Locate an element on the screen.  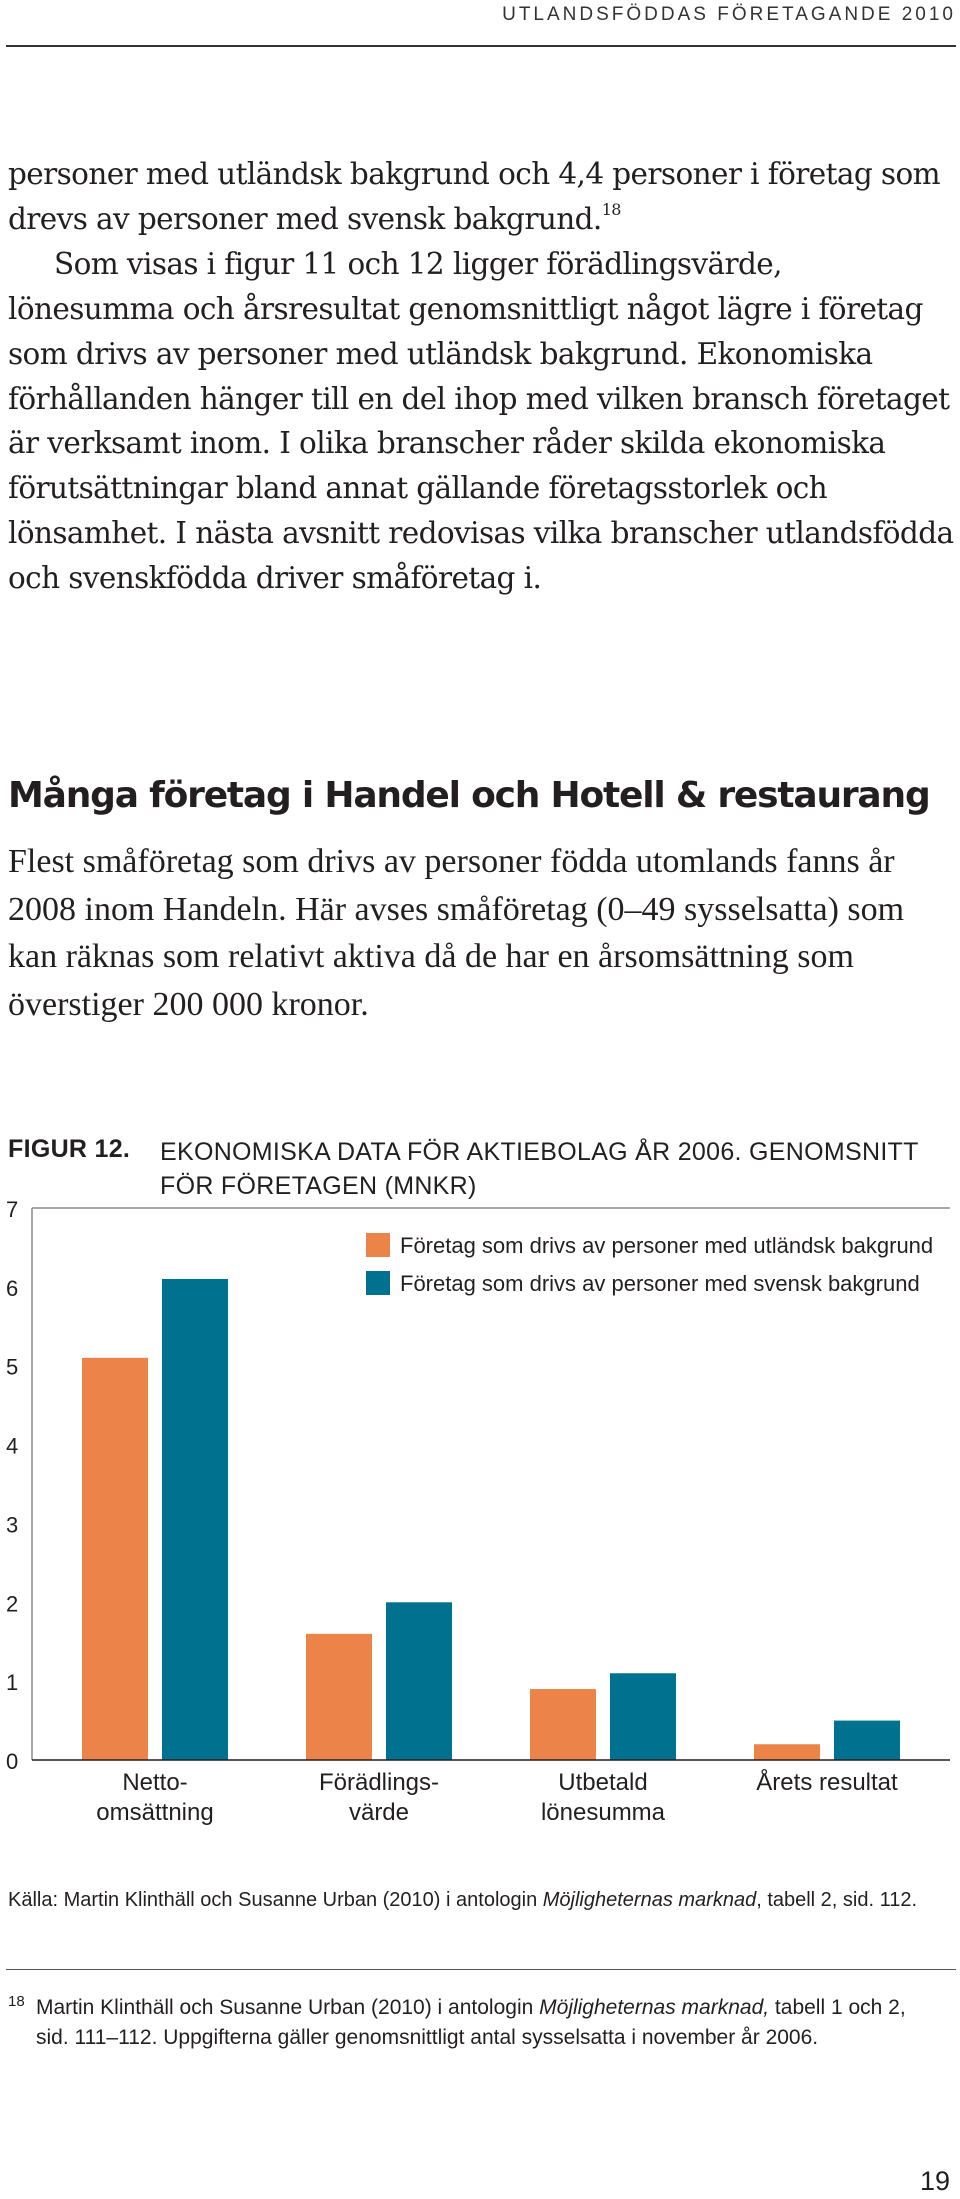
x-tick-label: omsättning is located at coordinates (154, 1812).